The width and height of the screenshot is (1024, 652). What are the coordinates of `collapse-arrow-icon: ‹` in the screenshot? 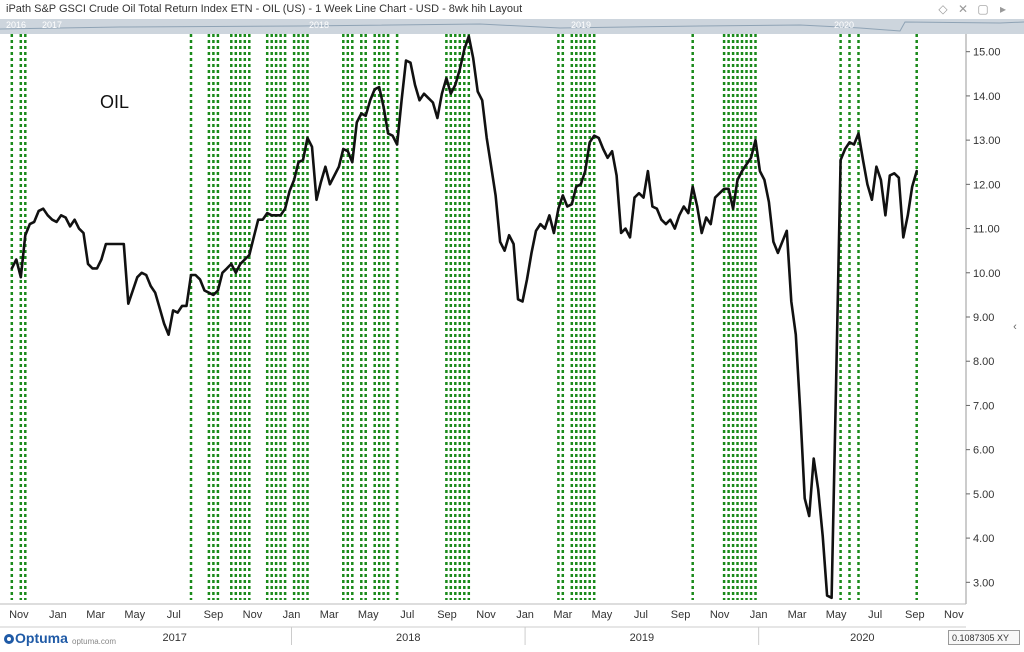 It's located at (1015, 327).